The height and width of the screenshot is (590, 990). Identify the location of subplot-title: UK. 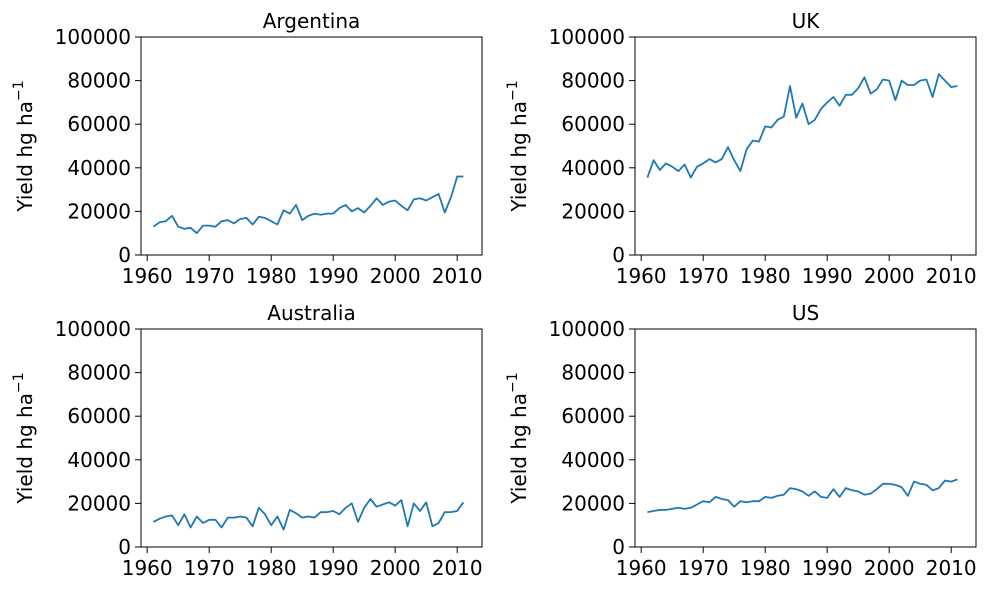
(806, 21).